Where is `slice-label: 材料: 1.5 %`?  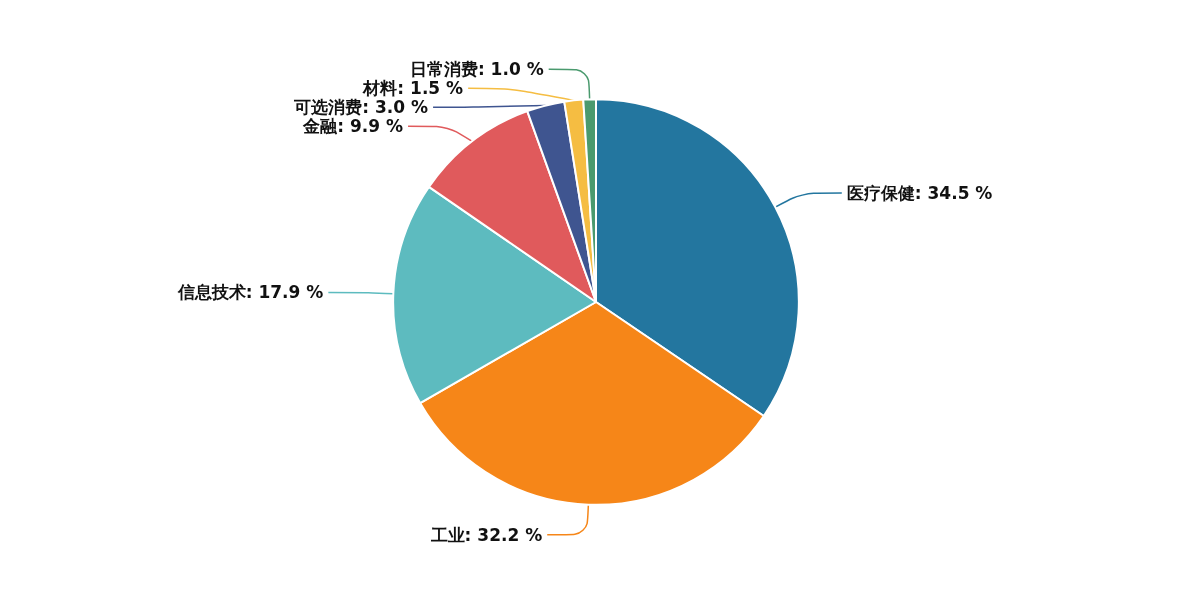 slice-label: 材料: 1.5 % is located at coordinates (413, 88).